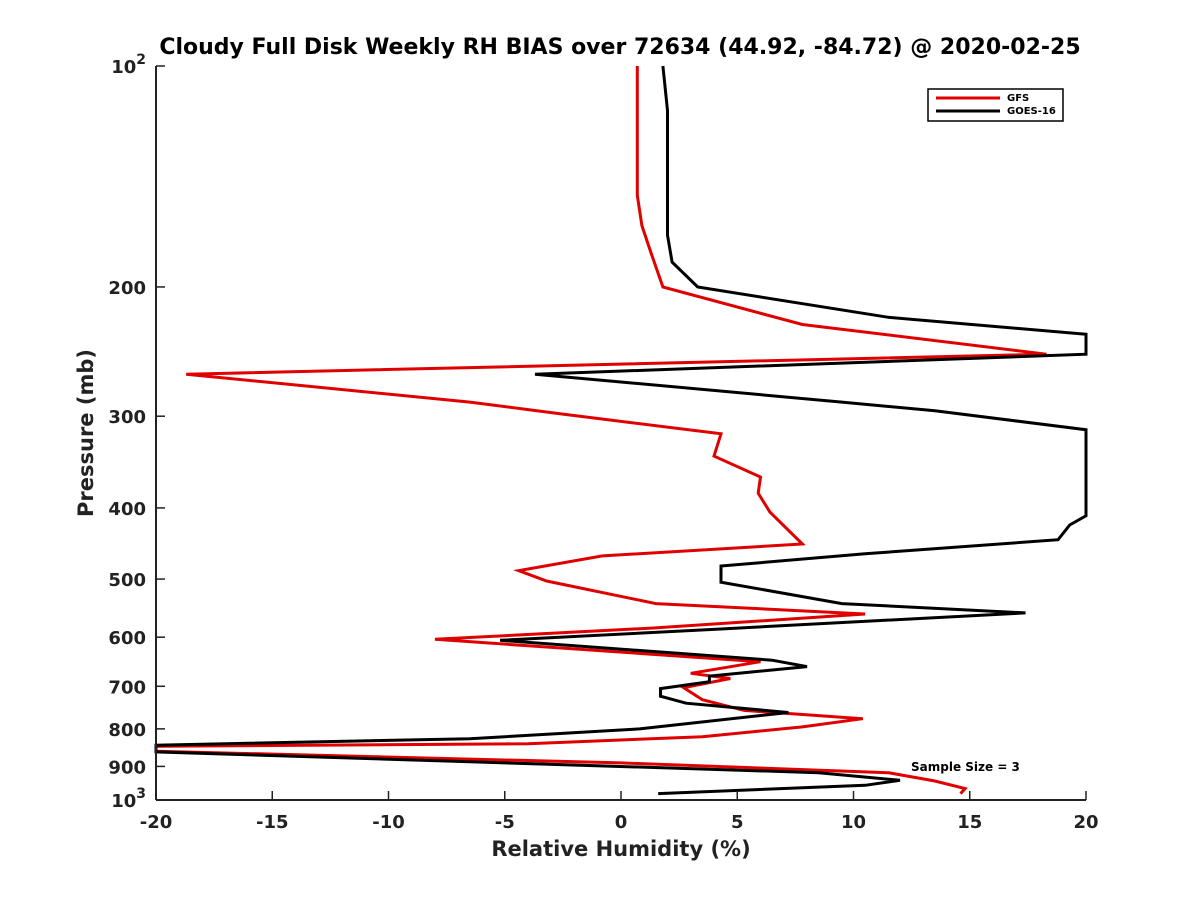 This screenshot has width=1200, height=900. I want to click on legend-label-gfs: GFS, so click(1018, 98).